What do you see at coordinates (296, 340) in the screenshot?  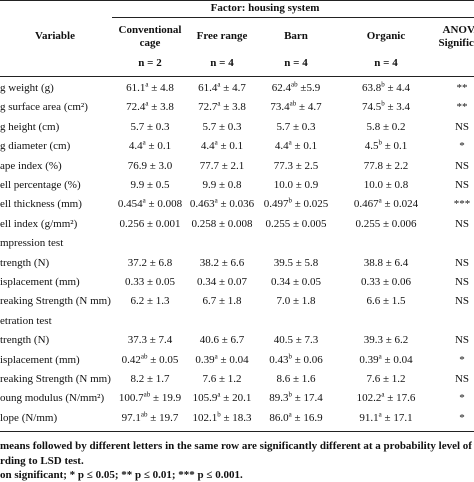 I see `cell: 40.5 ± 7.3` at bounding box center [296, 340].